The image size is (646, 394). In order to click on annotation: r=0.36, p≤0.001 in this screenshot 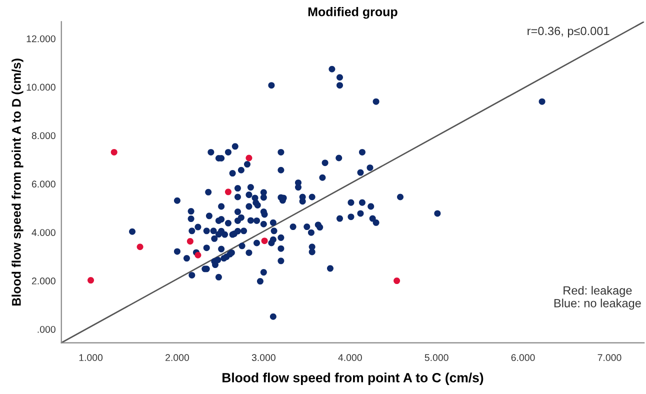, I will do `click(569, 32)`.